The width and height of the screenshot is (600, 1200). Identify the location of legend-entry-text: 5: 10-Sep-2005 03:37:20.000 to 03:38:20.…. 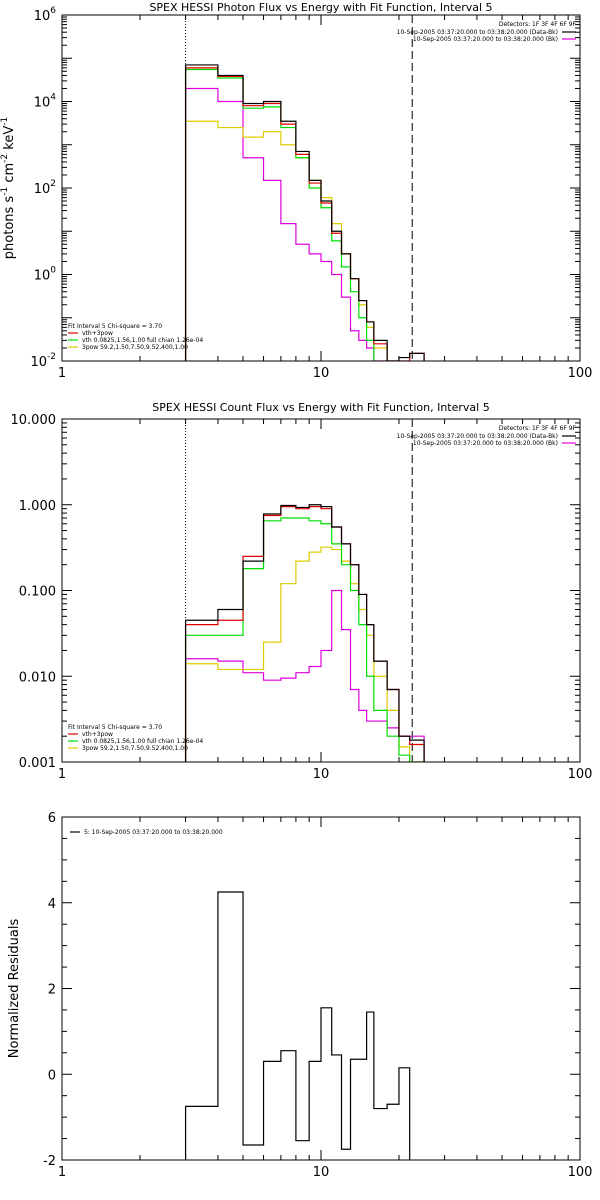
(153, 832).